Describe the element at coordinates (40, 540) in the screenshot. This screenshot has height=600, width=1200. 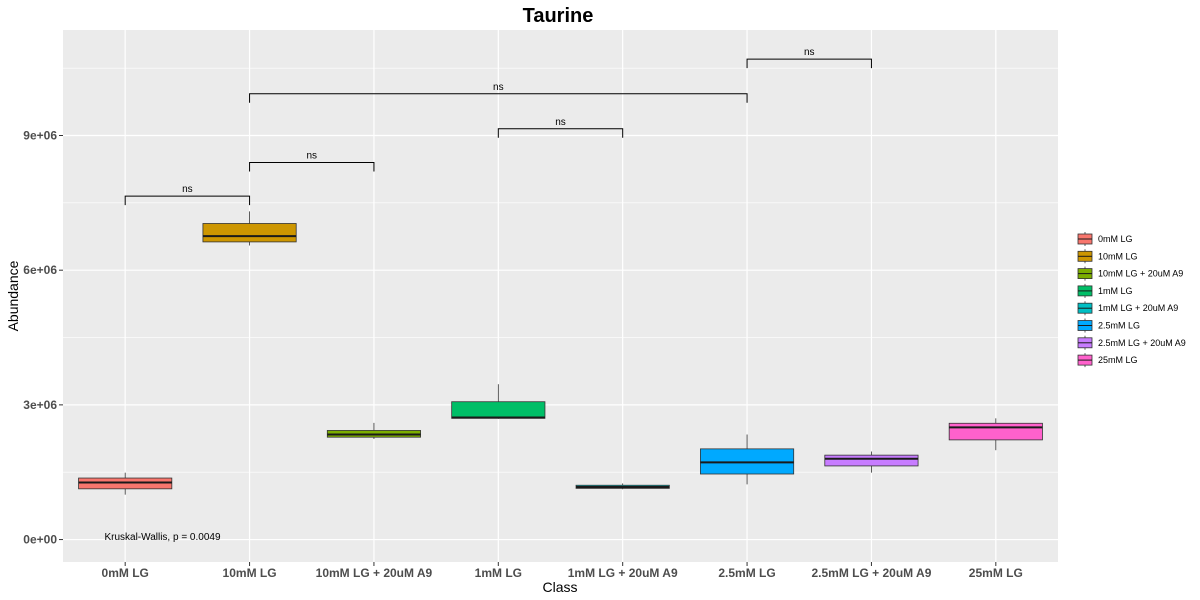
I see `y-tick-label: 0e+00` at that location.